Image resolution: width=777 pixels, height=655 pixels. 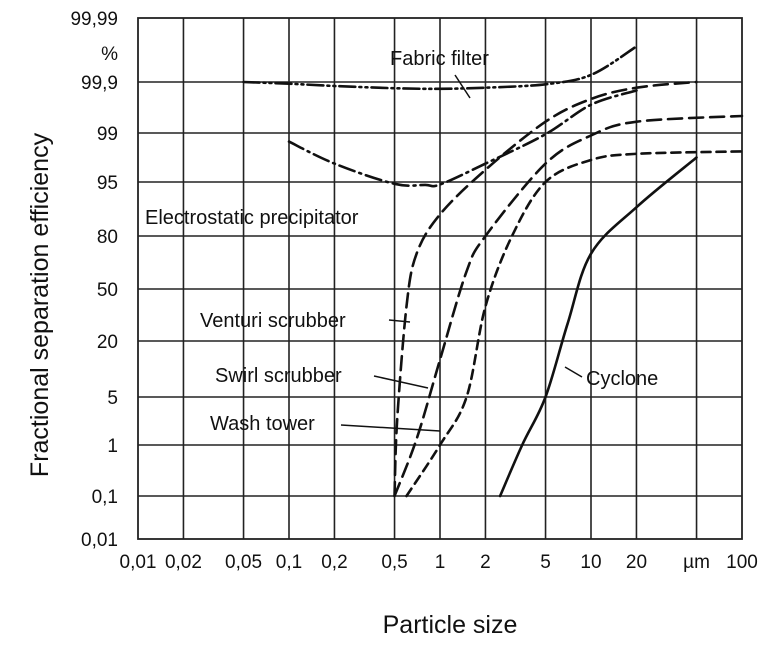 I want to click on wash-tower-label: Wash tower, so click(x=262, y=424).